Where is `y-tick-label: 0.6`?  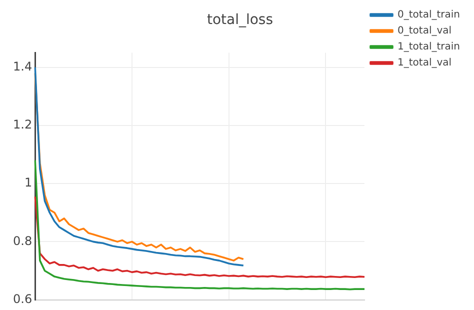 y-tick-label: 0.6 is located at coordinates (22, 299).